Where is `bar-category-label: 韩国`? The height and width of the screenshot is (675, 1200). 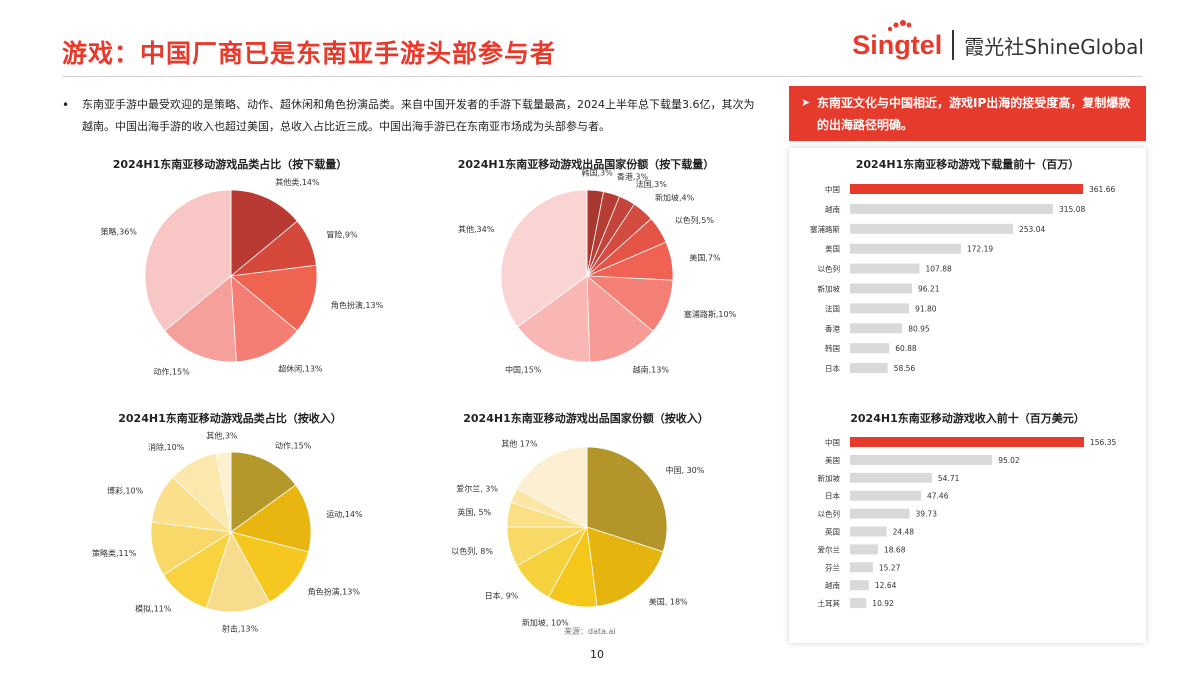
bar-category-label: 韩国 is located at coordinates (832, 348).